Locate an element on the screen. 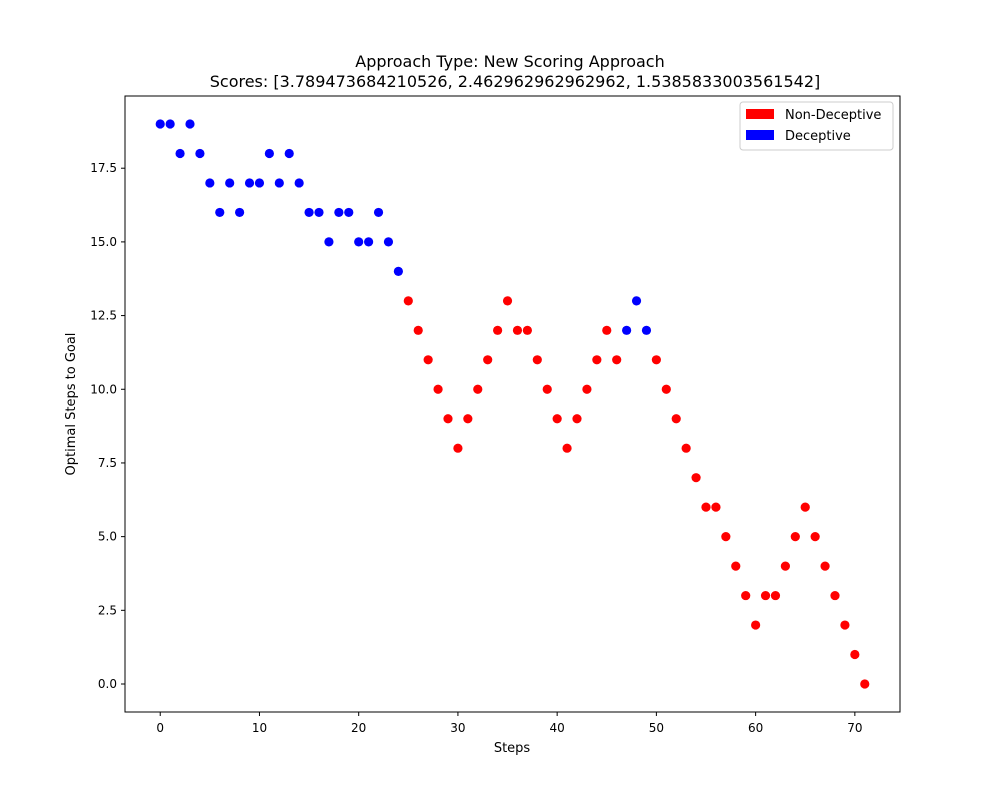  x-tick-label: 60 is located at coordinates (755, 728).